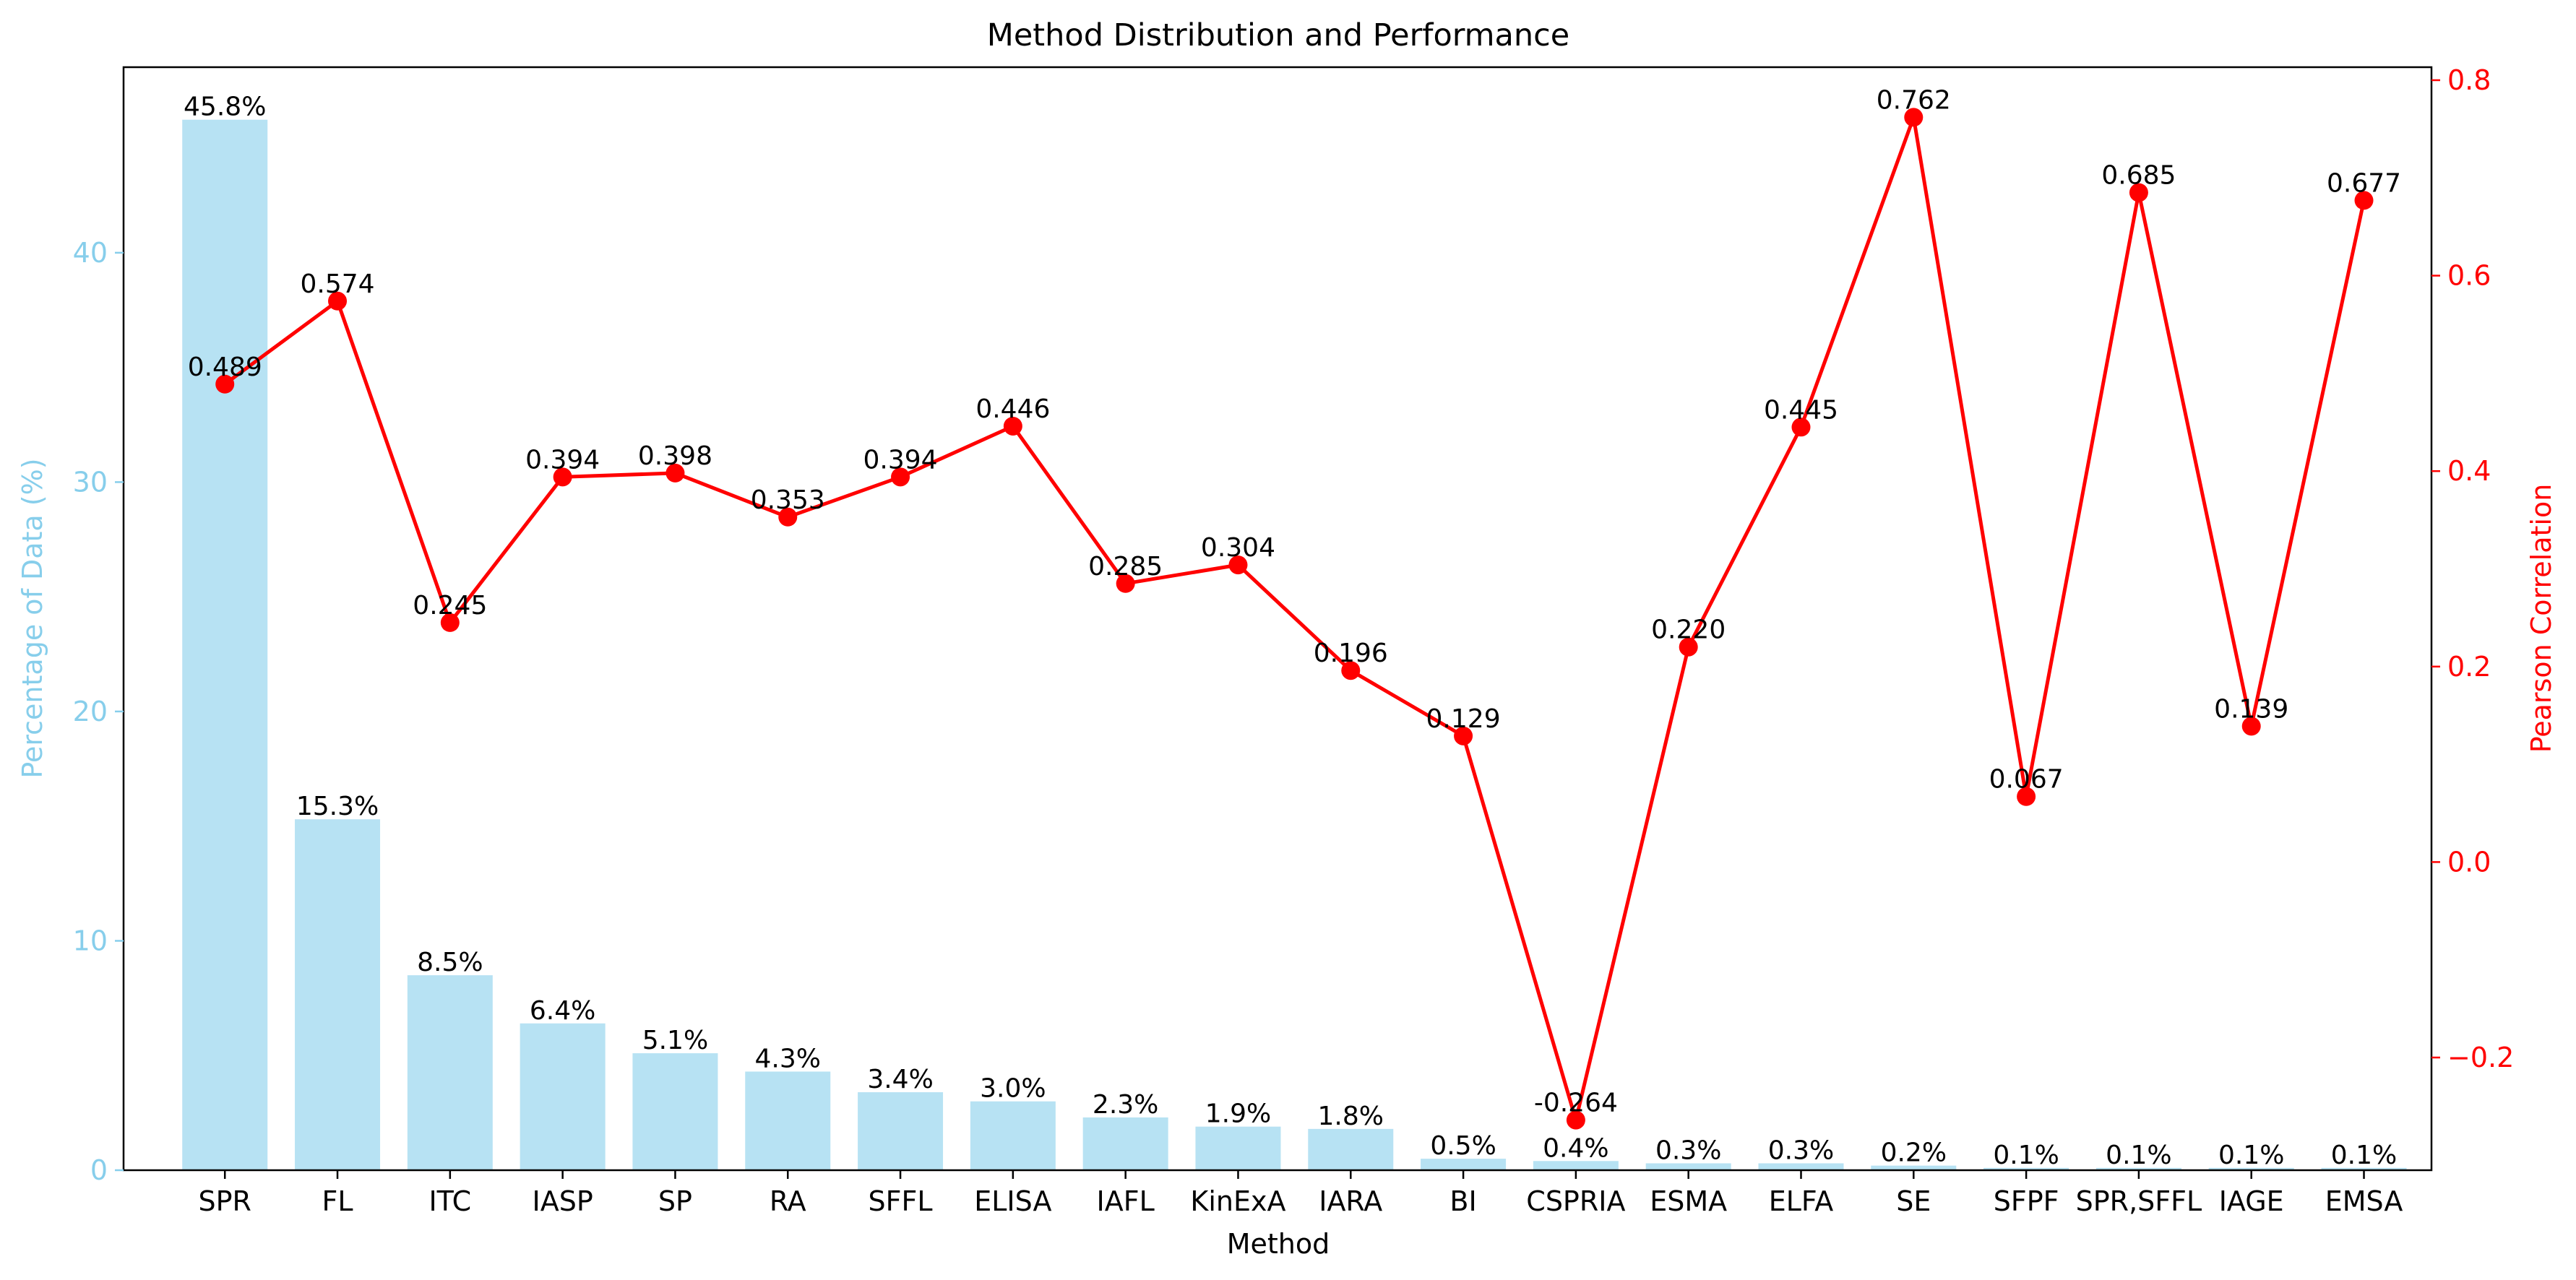  What do you see at coordinates (788, 500) in the screenshot?
I see `correlation-value-label: 0.353` at bounding box center [788, 500].